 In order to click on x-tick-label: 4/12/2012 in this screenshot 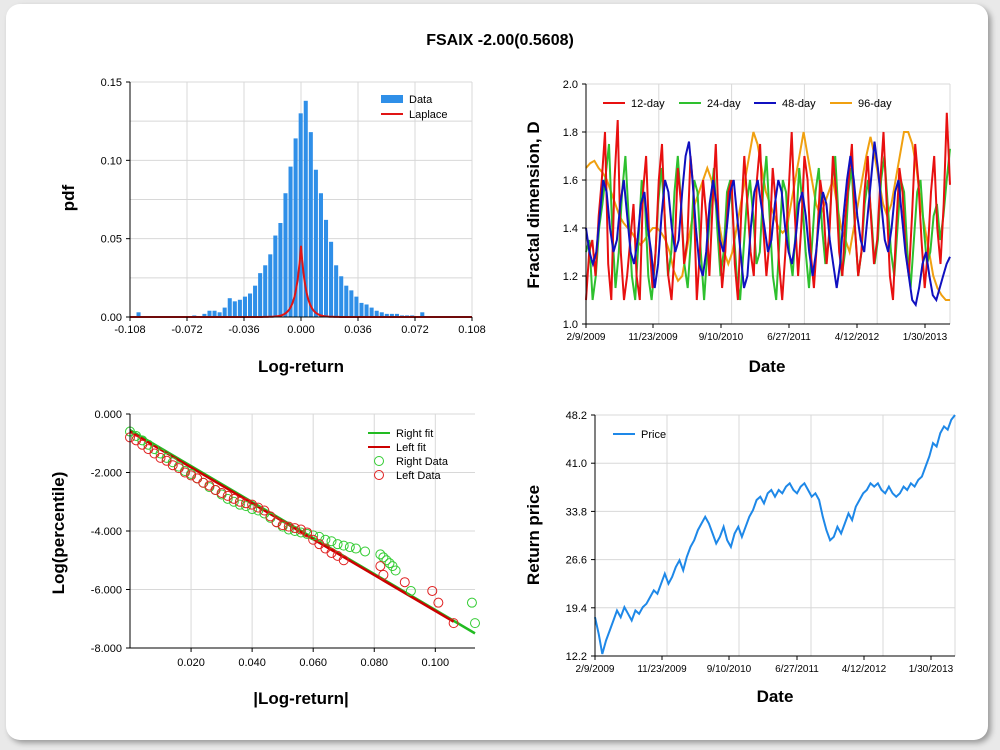, I will do `click(857, 337)`.